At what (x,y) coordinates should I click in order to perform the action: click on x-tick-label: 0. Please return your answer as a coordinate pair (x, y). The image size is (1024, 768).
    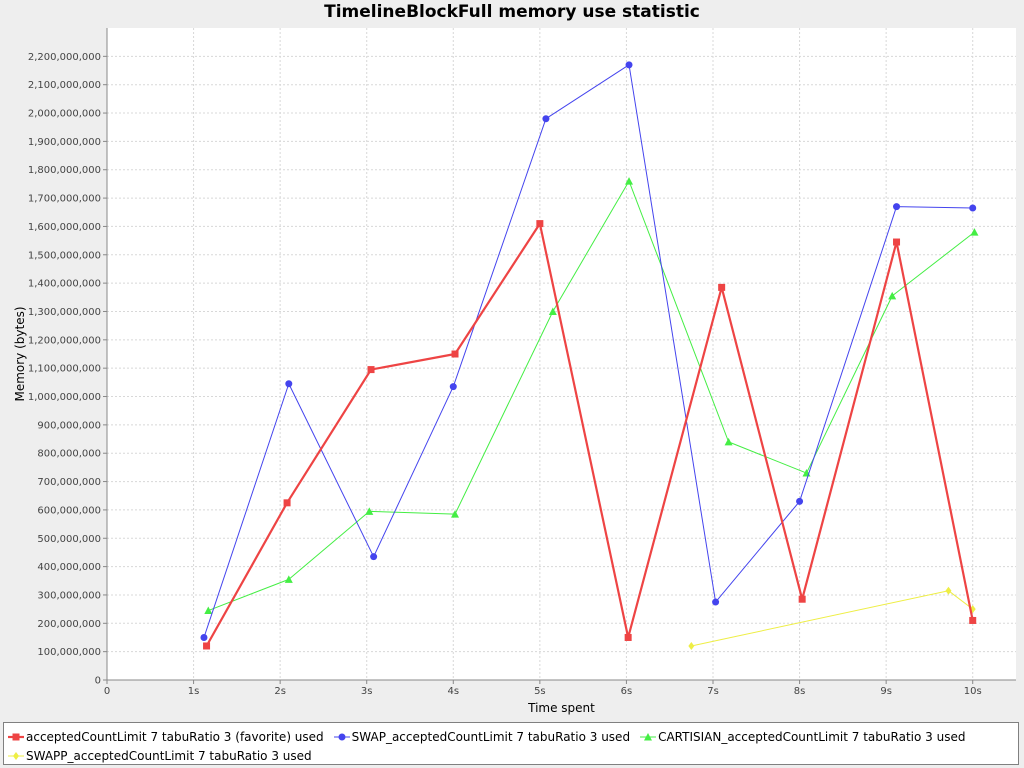
    Looking at the image, I should click on (107, 691).